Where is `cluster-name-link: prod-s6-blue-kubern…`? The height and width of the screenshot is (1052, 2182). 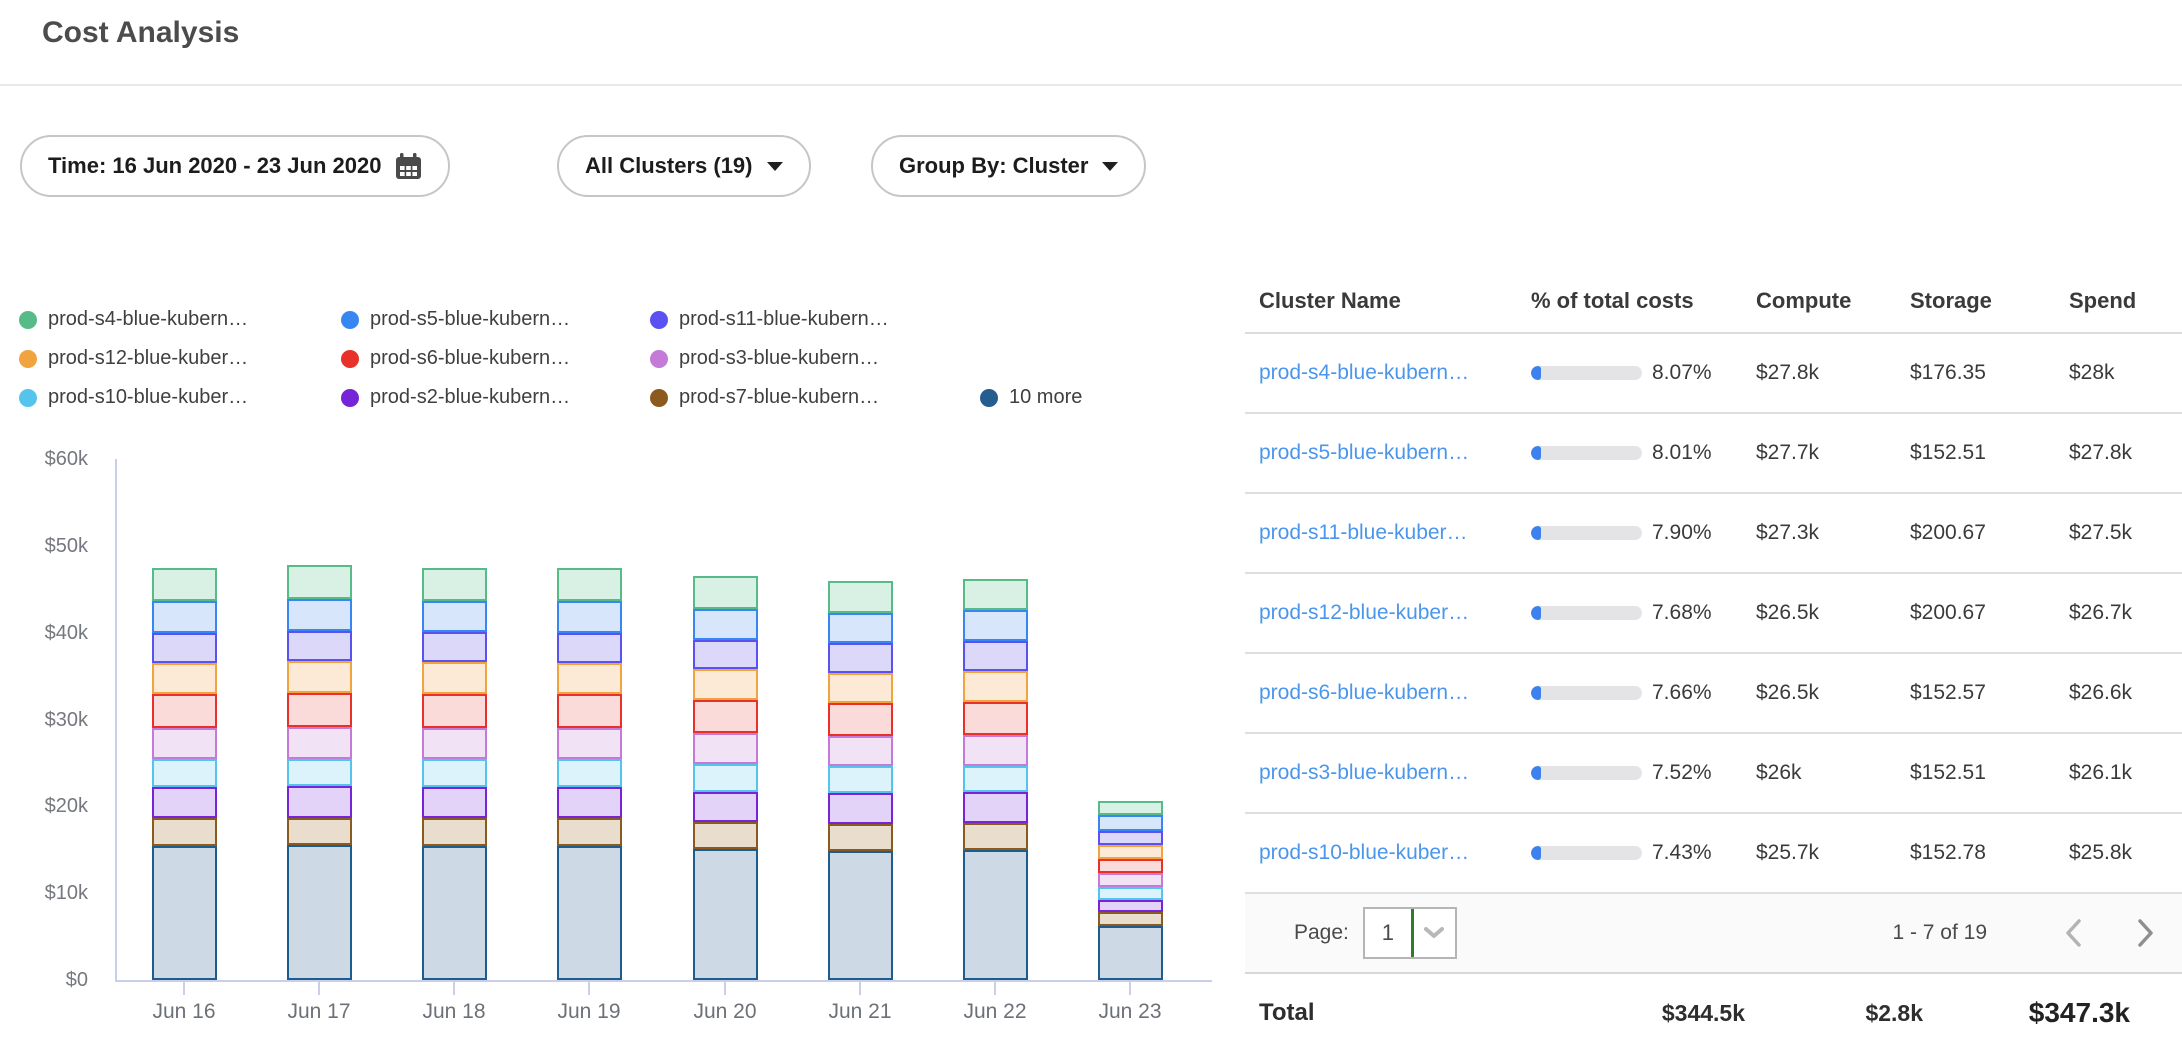
cluster-name-link: prod-s6-blue-kubern… is located at coordinates (1364, 692).